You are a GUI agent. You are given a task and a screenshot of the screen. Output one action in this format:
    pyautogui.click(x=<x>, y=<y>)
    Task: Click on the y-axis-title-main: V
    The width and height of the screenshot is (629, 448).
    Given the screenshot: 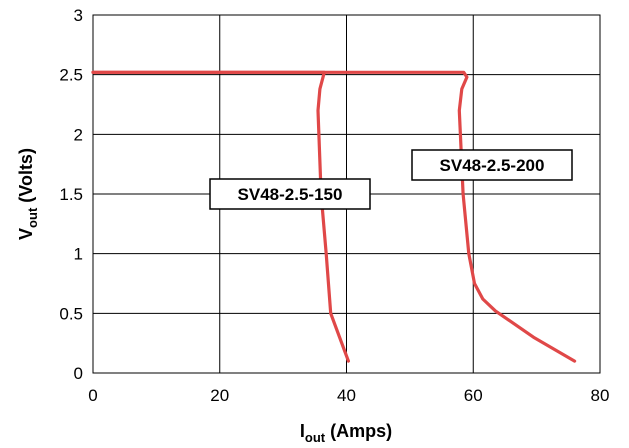 What is the action you would take?
    pyautogui.click(x=26, y=234)
    